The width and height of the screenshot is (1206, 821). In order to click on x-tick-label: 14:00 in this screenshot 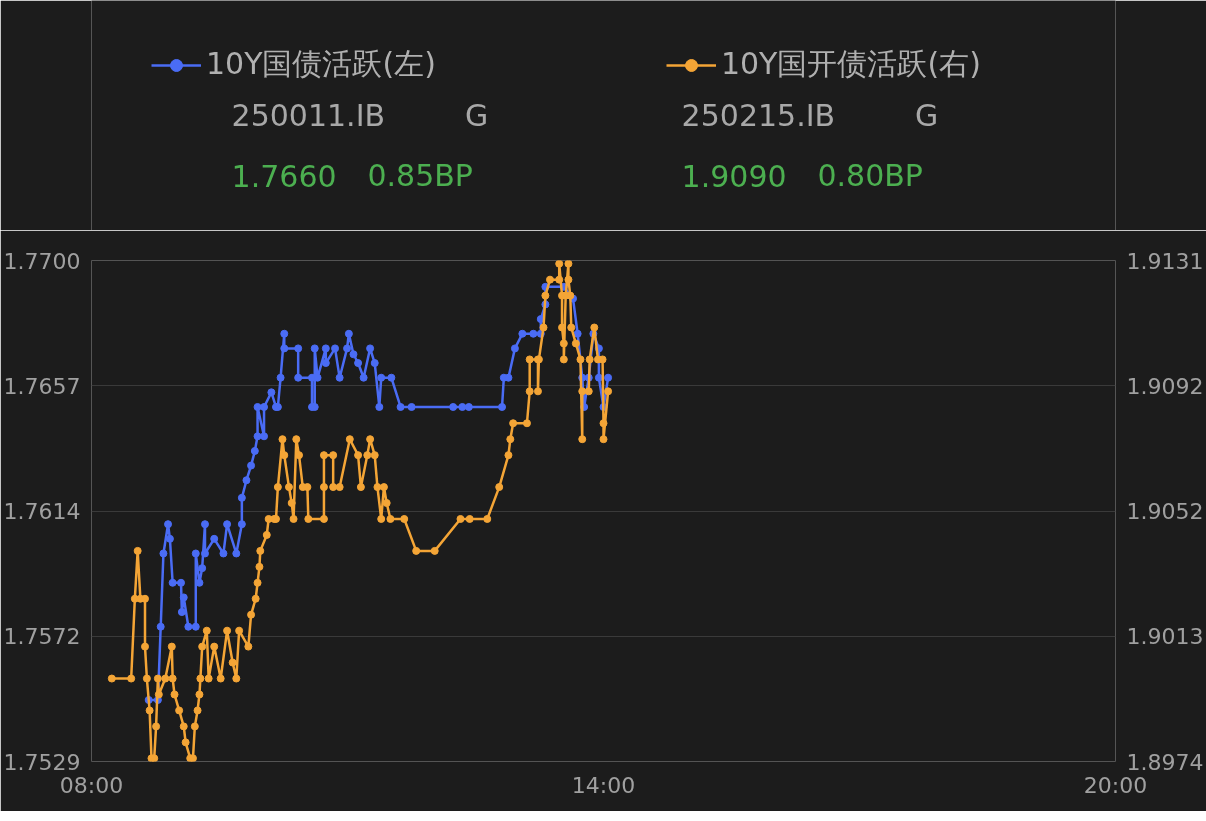, I will do `click(603, 785)`.